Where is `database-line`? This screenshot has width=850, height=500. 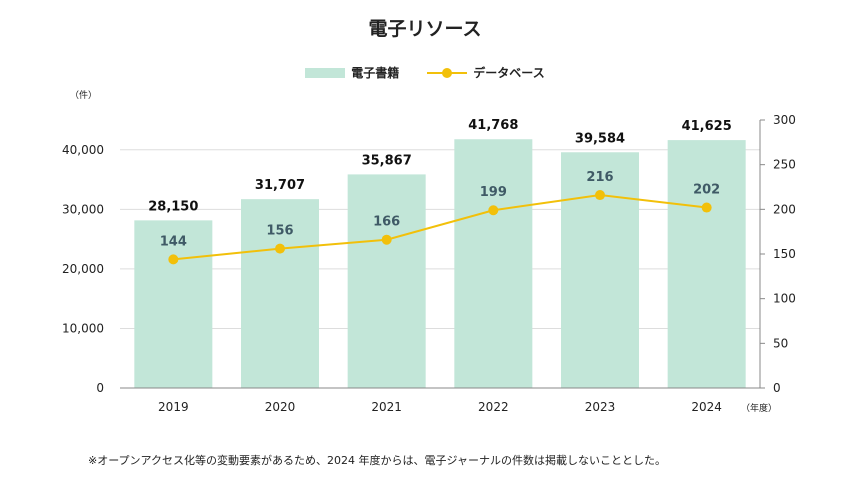
database-line is located at coordinates (440, 227).